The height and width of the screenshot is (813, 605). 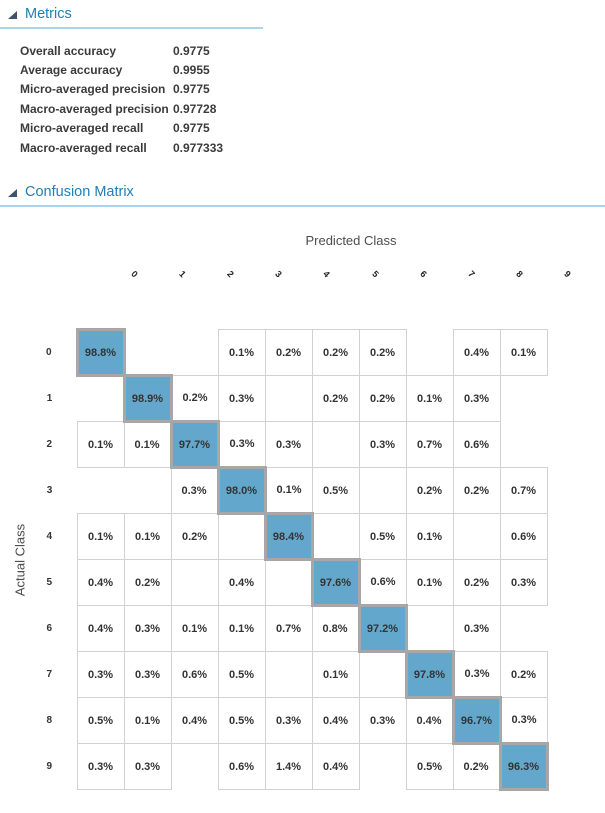 I want to click on matrix-row: 9 0.3% 0.3% 0.6% 1.4% 0.4% 0.5% 0.2% 96.3%, so click(x=289, y=767).